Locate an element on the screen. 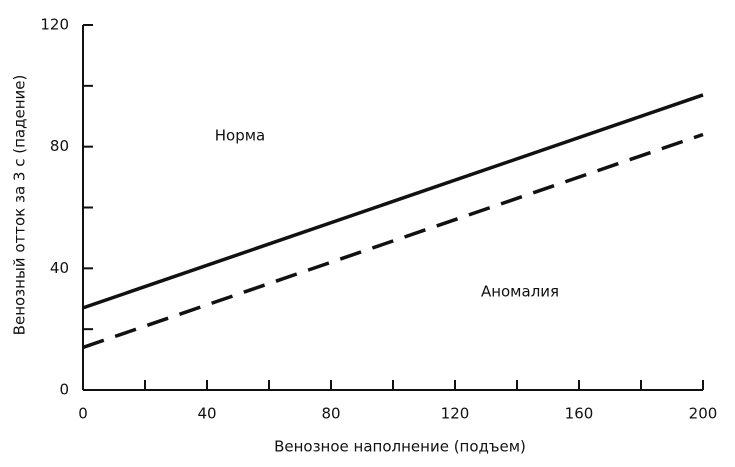  x-axis-label: Венозное наполнение (подъем) is located at coordinates (400, 447).